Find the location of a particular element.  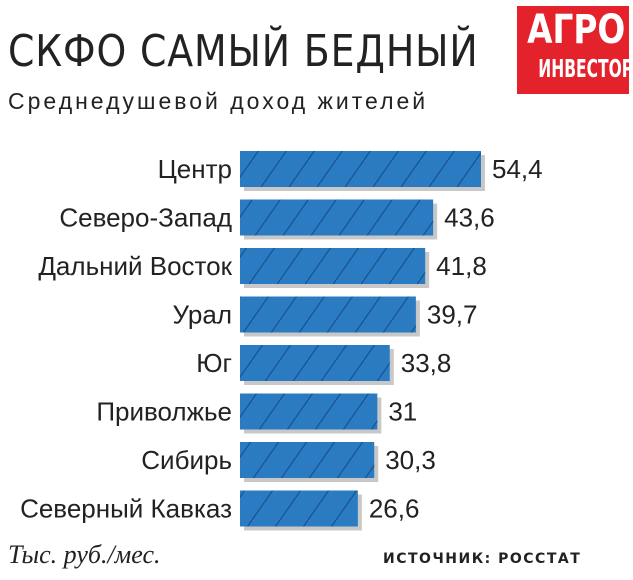

value-label: 26,6 is located at coordinates (394, 509).